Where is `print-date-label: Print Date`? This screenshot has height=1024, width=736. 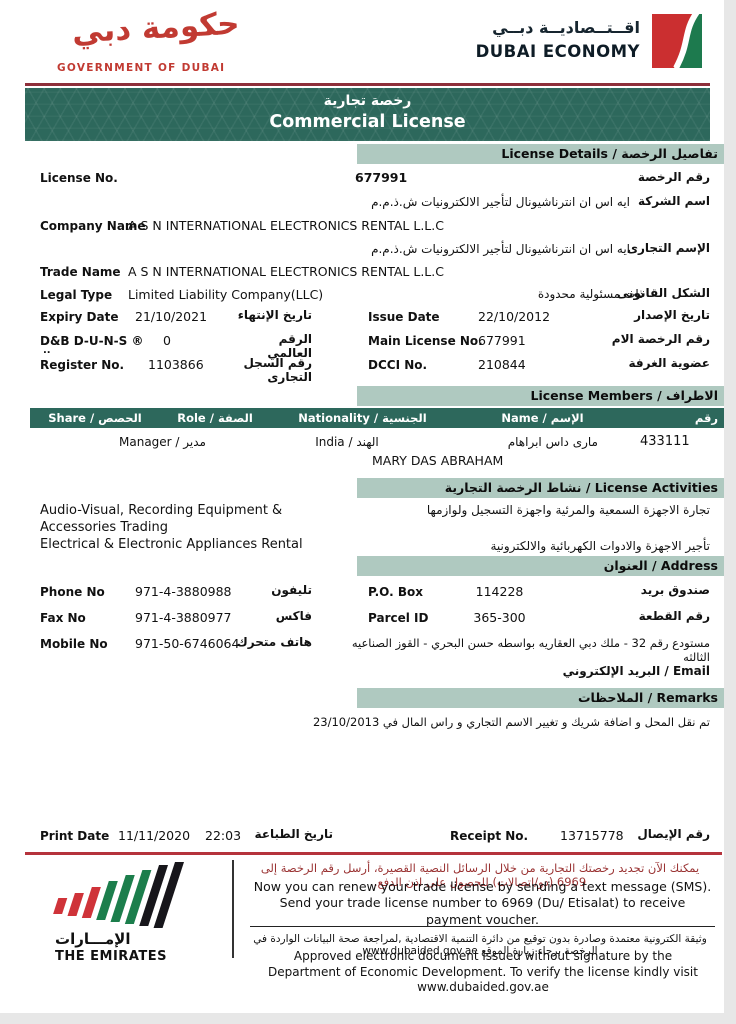
print-date-label: Print Date is located at coordinates (75, 836).